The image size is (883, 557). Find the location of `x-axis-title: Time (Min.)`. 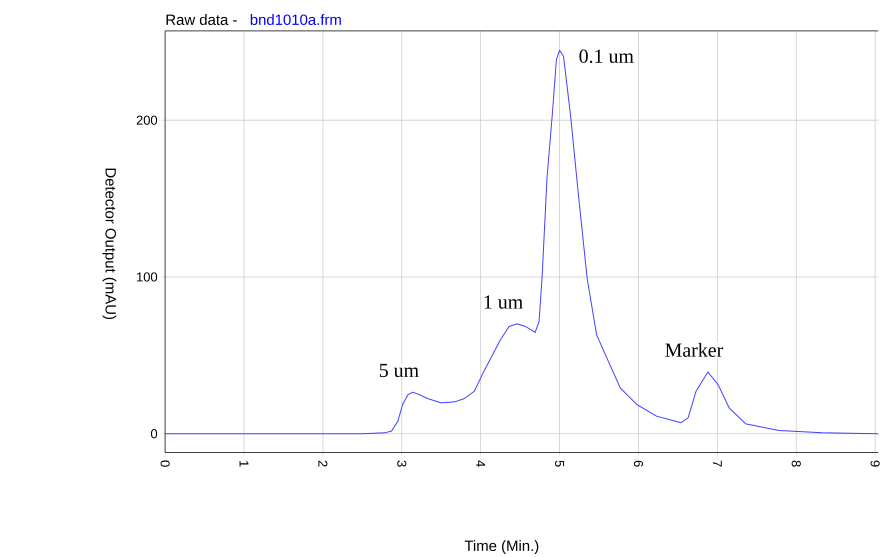

x-axis-title: Time (Min.) is located at coordinates (501, 547).